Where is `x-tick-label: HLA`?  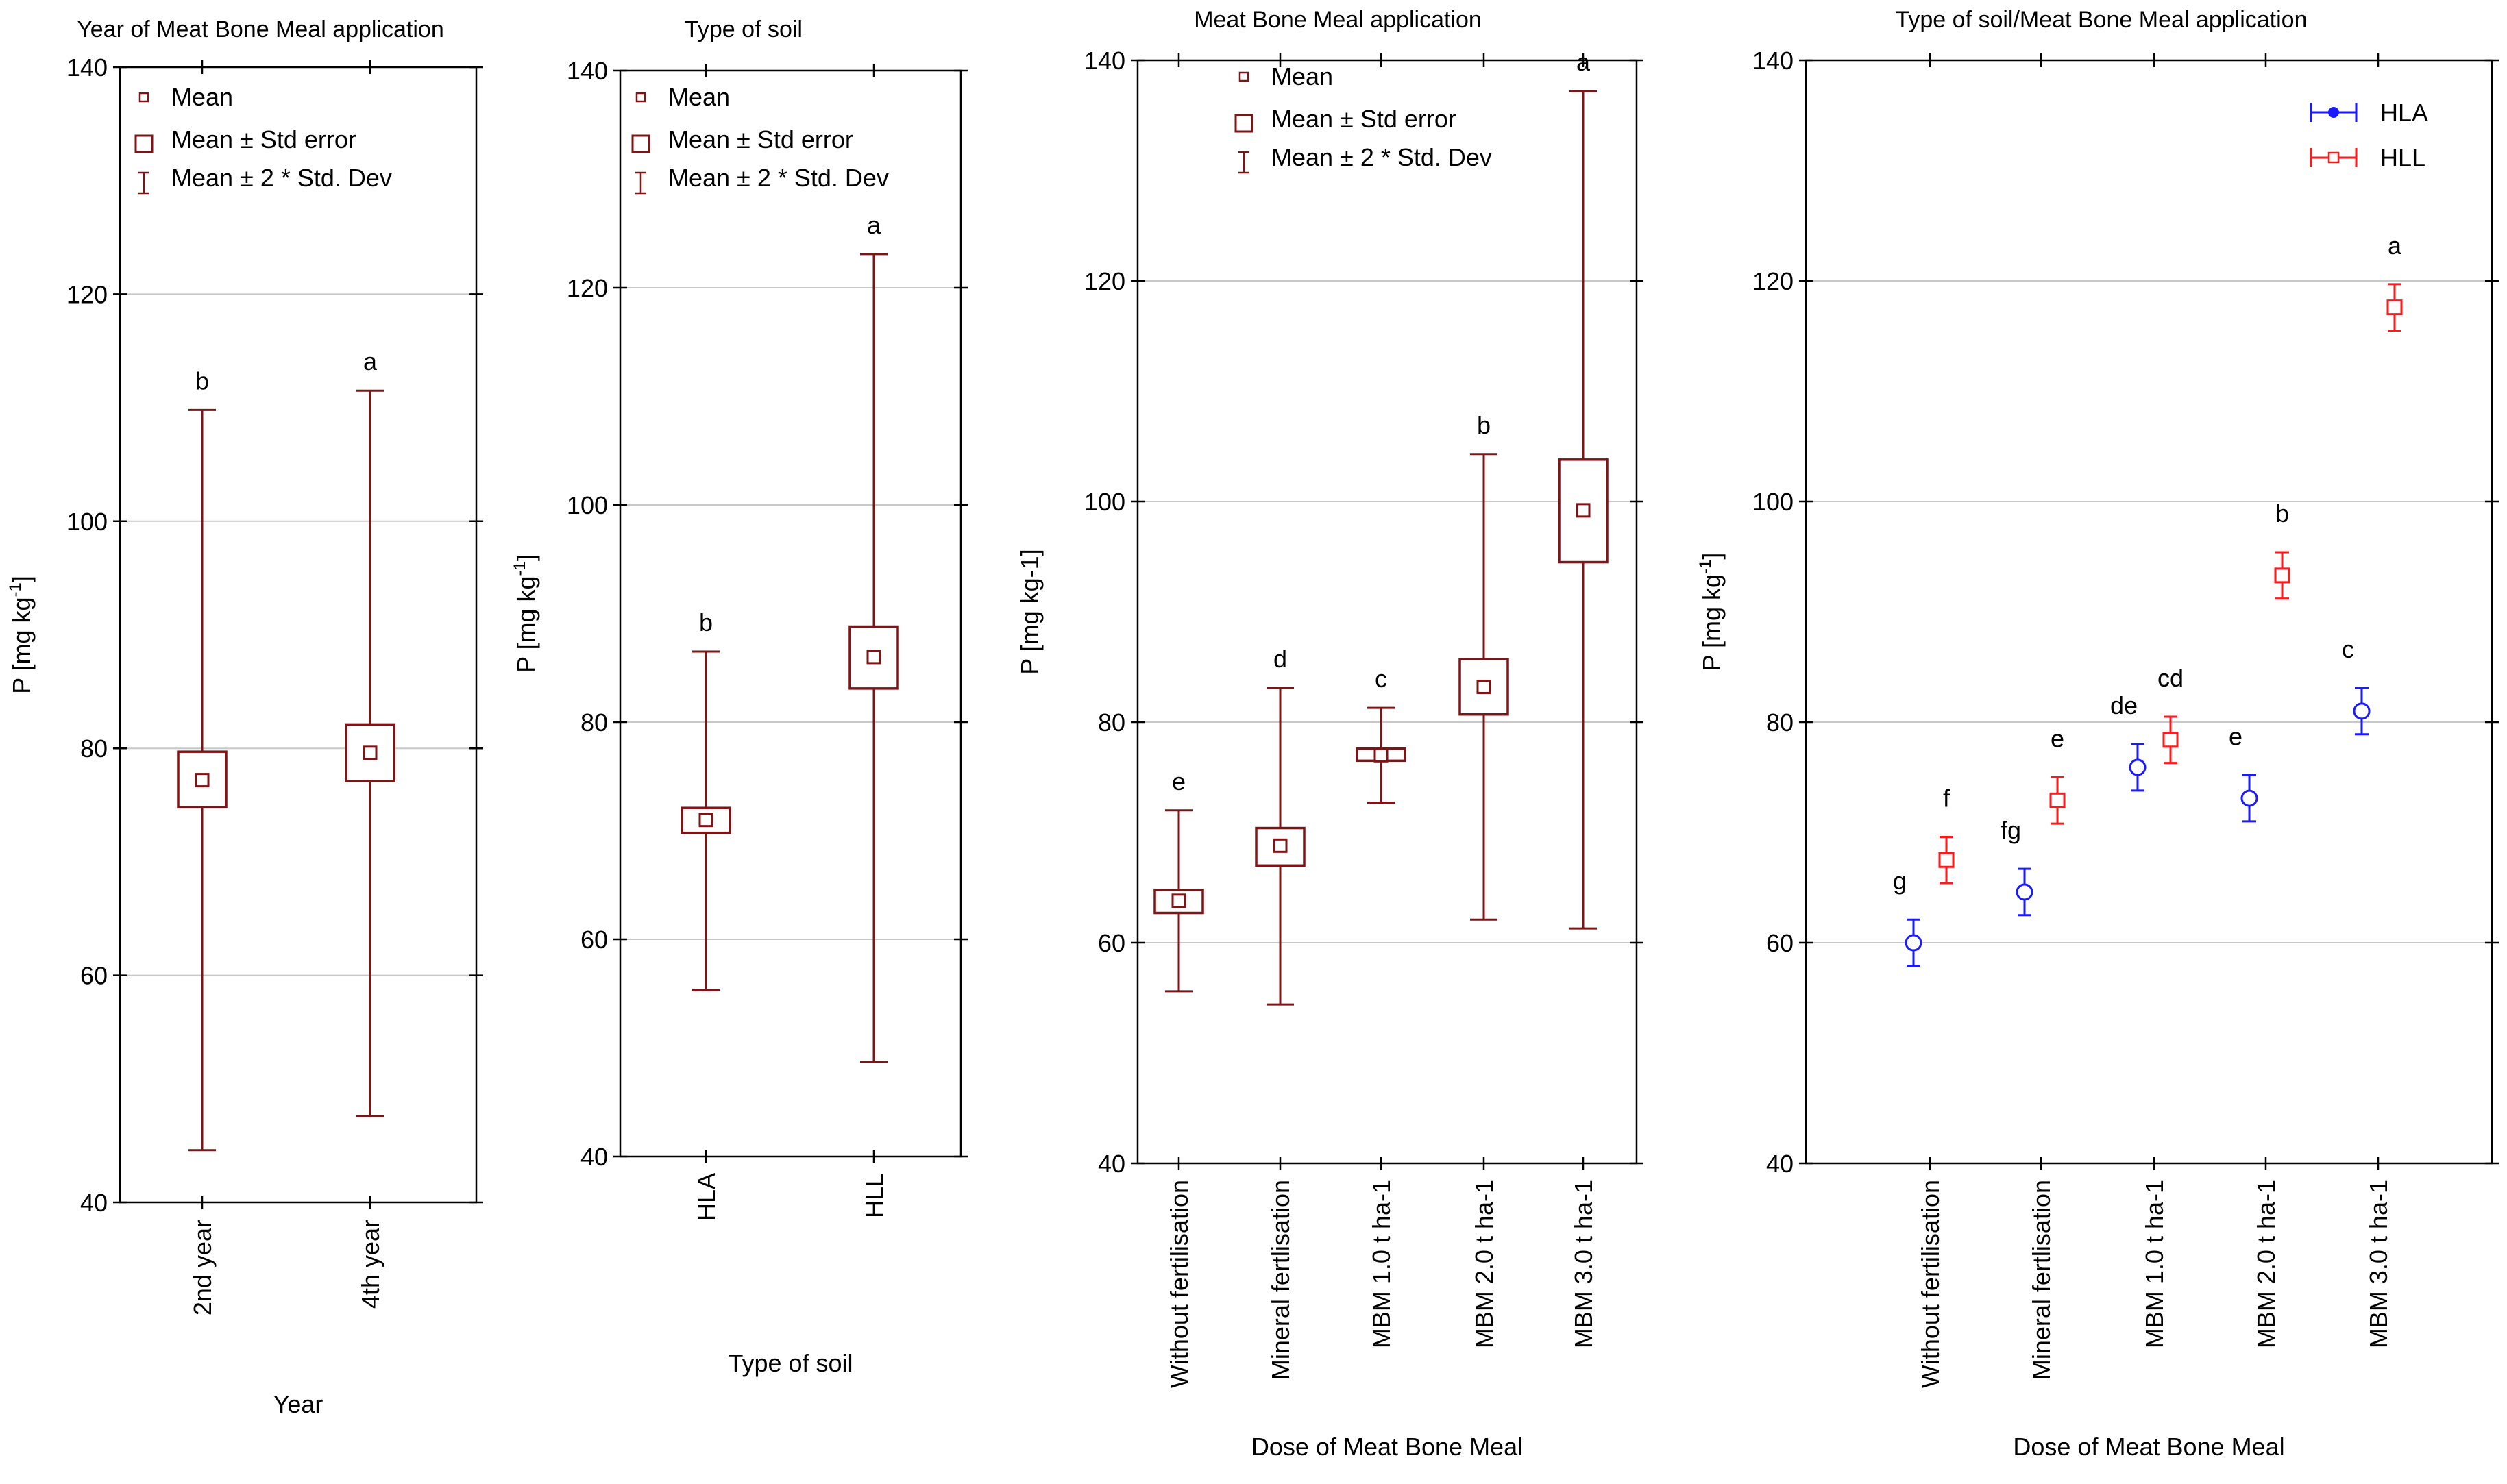 x-tick-label: HLA is located at coordinates (706, 1197).